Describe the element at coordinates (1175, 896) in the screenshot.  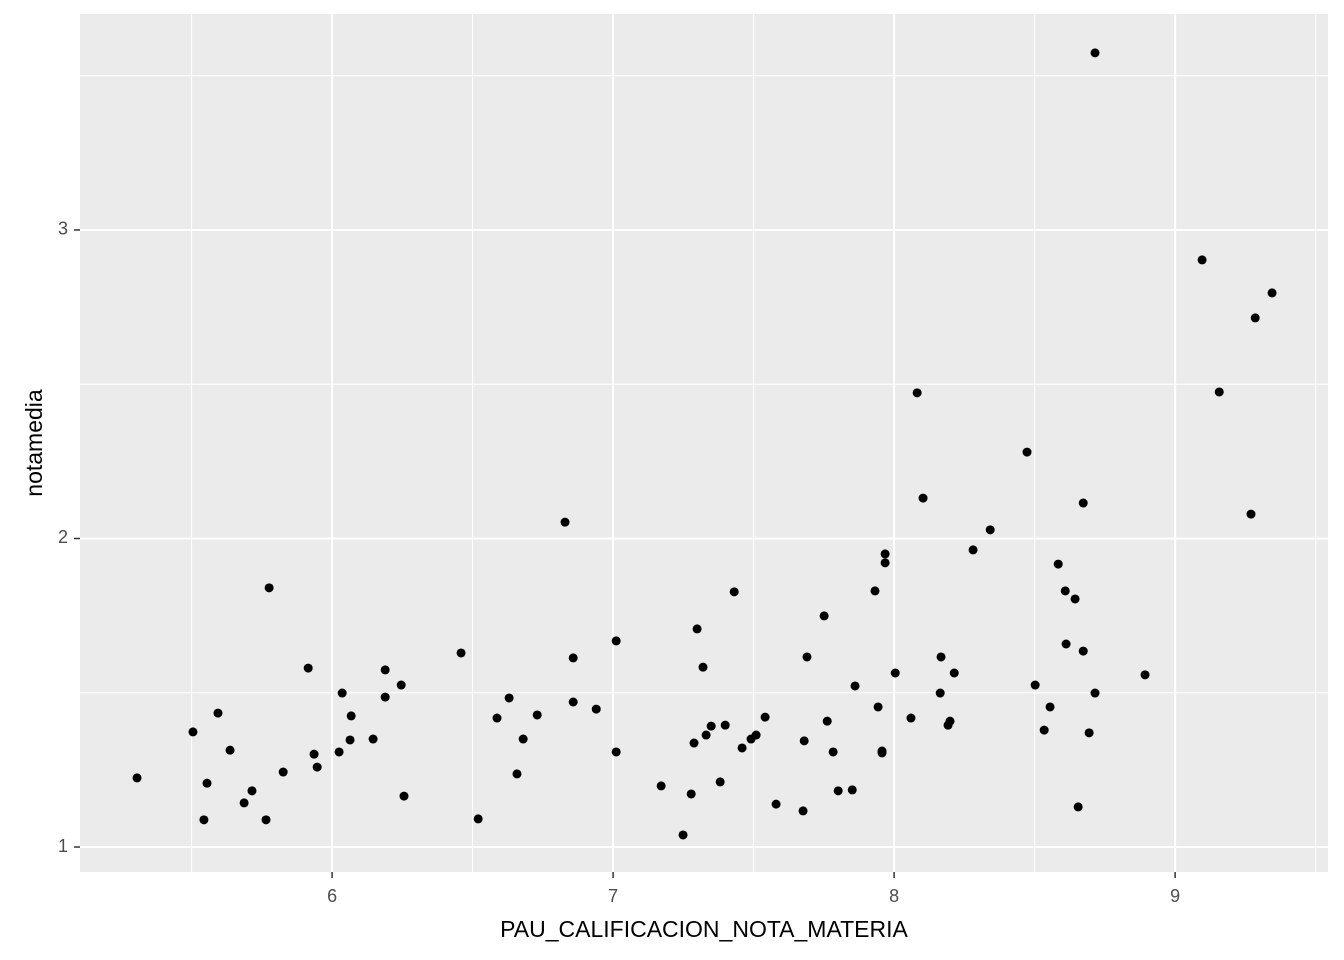
I see `x-tick-label: 9` at that location.